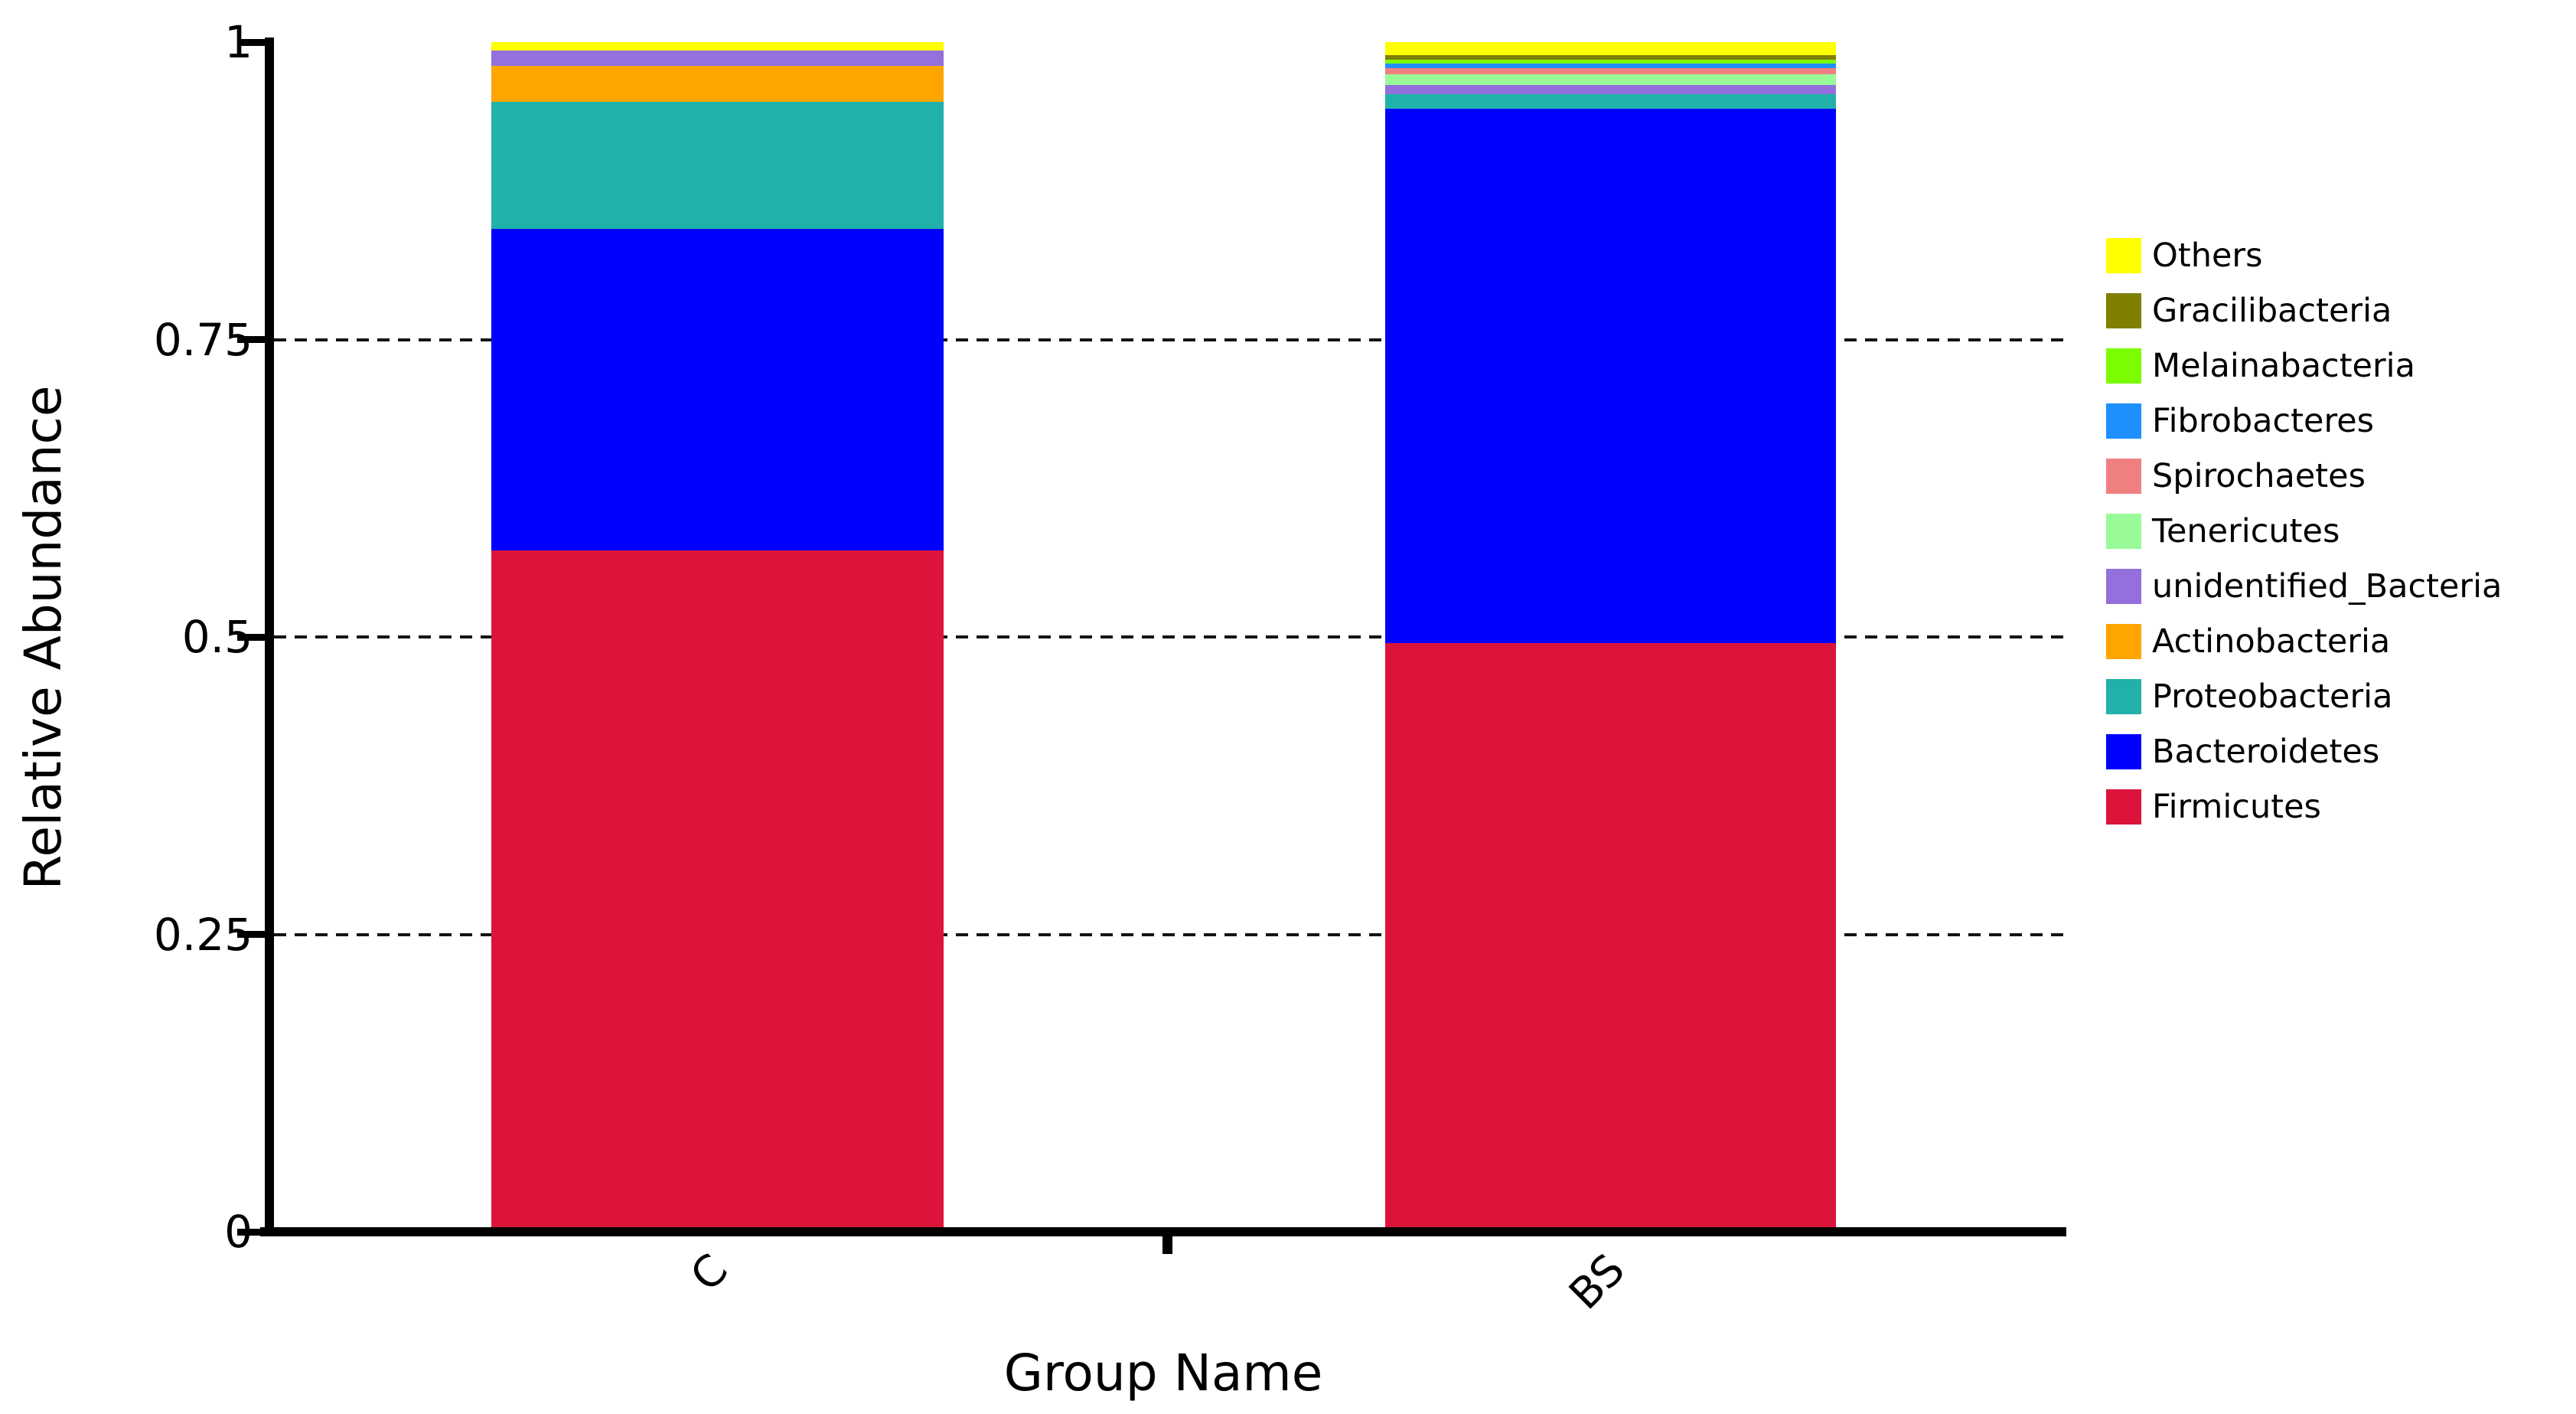  What do you see at coordinates (251, 934) in the screenshot?
I see `y-tick-0.25` at bounding box center [251, 934].